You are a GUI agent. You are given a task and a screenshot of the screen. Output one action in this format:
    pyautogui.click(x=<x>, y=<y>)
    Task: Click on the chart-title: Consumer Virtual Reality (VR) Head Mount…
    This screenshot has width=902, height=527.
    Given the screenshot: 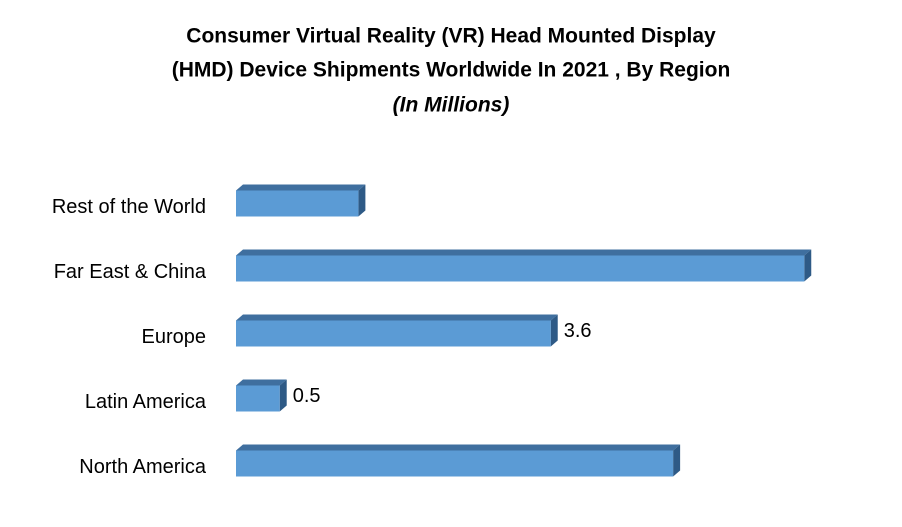 What is the action you would take?
    pyautogui.click(x=451, y=36)
    